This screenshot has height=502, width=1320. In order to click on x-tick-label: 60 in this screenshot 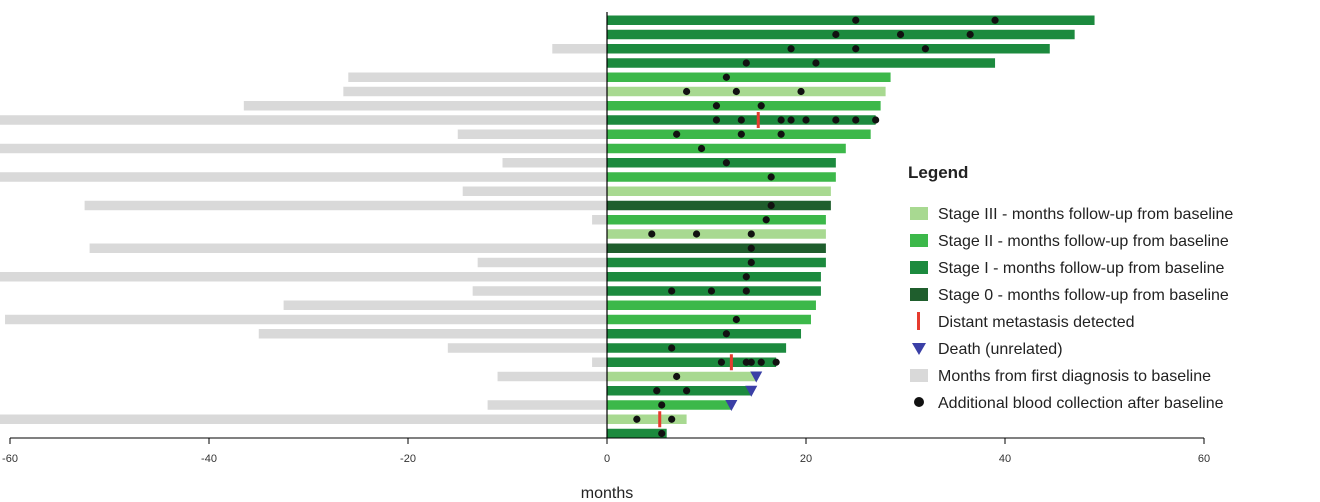, I will do `click(1204, 459)`.